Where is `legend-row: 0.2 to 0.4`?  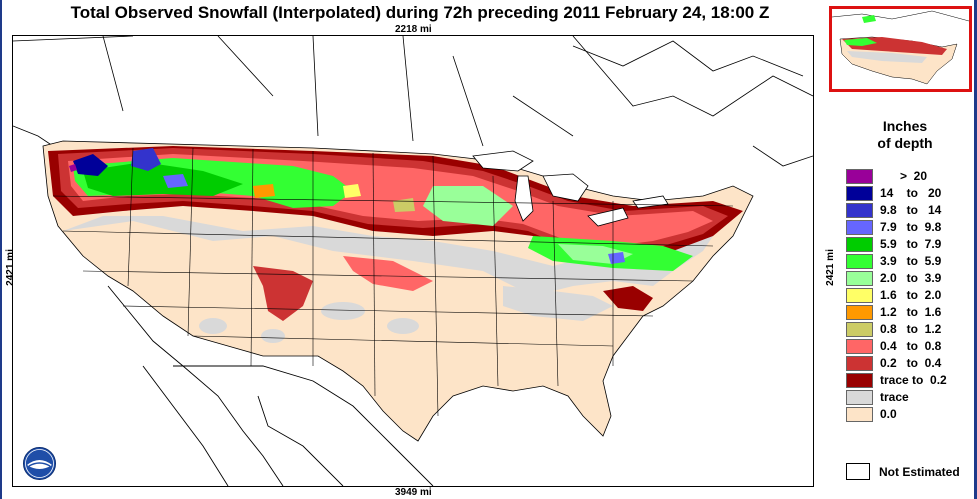
legend-row: 0.2 to 0.4 is located at coordinates (906, 363).